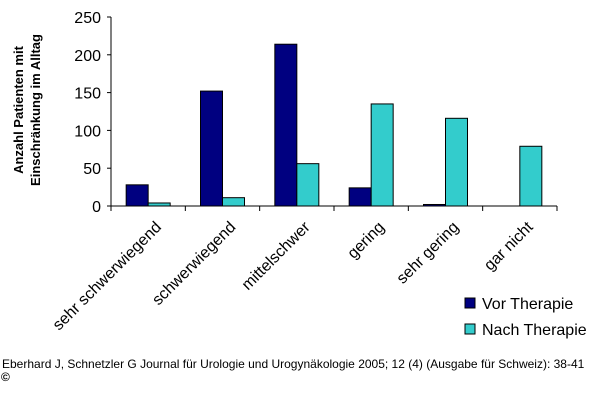 The height and width of the screenshot is (412, 600). What do you see at coordinates (87, 94) in the screenshot?
I see `y-tick-label: 150` at bounding box center [87, 94].